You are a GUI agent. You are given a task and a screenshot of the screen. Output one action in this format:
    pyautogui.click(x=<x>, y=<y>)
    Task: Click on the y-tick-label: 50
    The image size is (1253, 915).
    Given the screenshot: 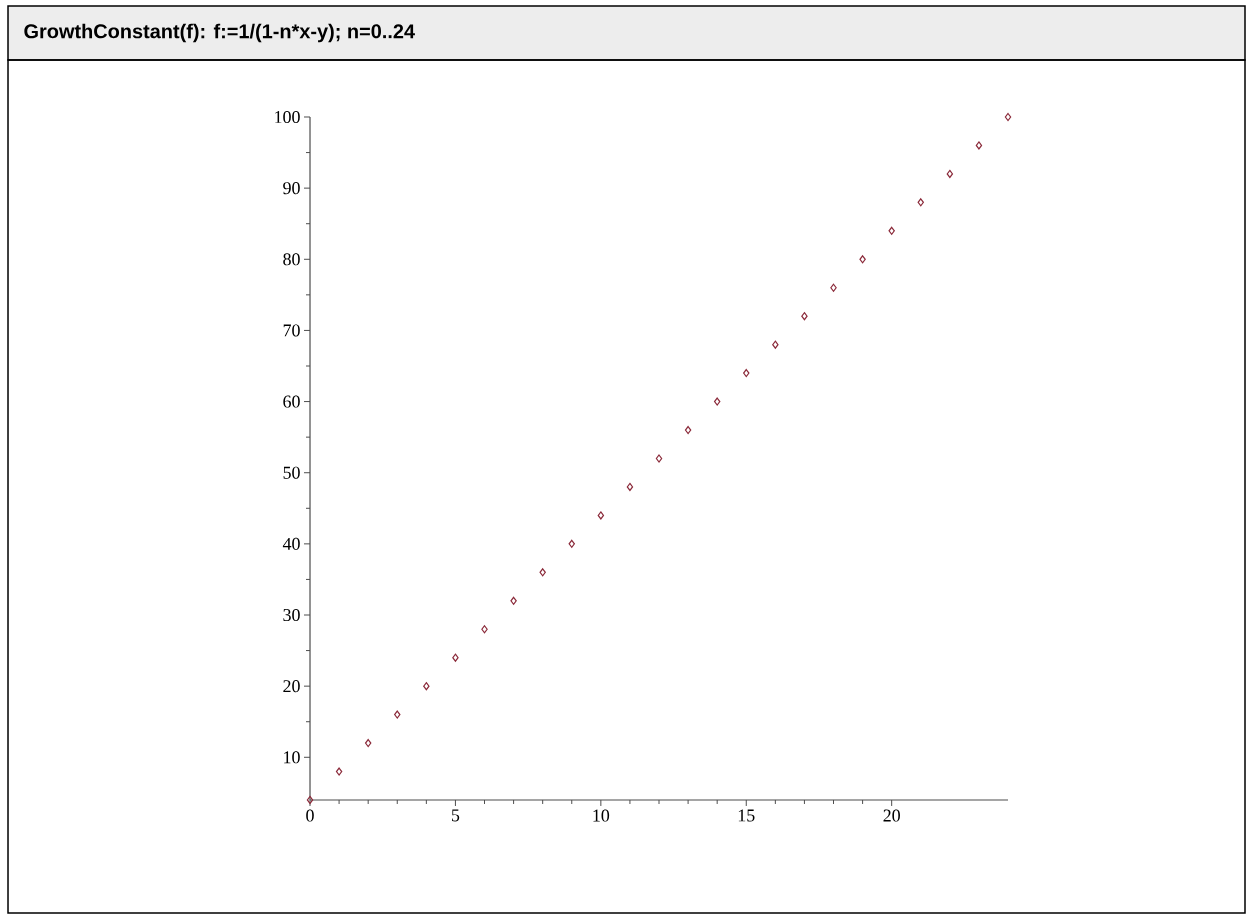 What is the action you would take?
    pyautogui.click(x=291, y=472)
    